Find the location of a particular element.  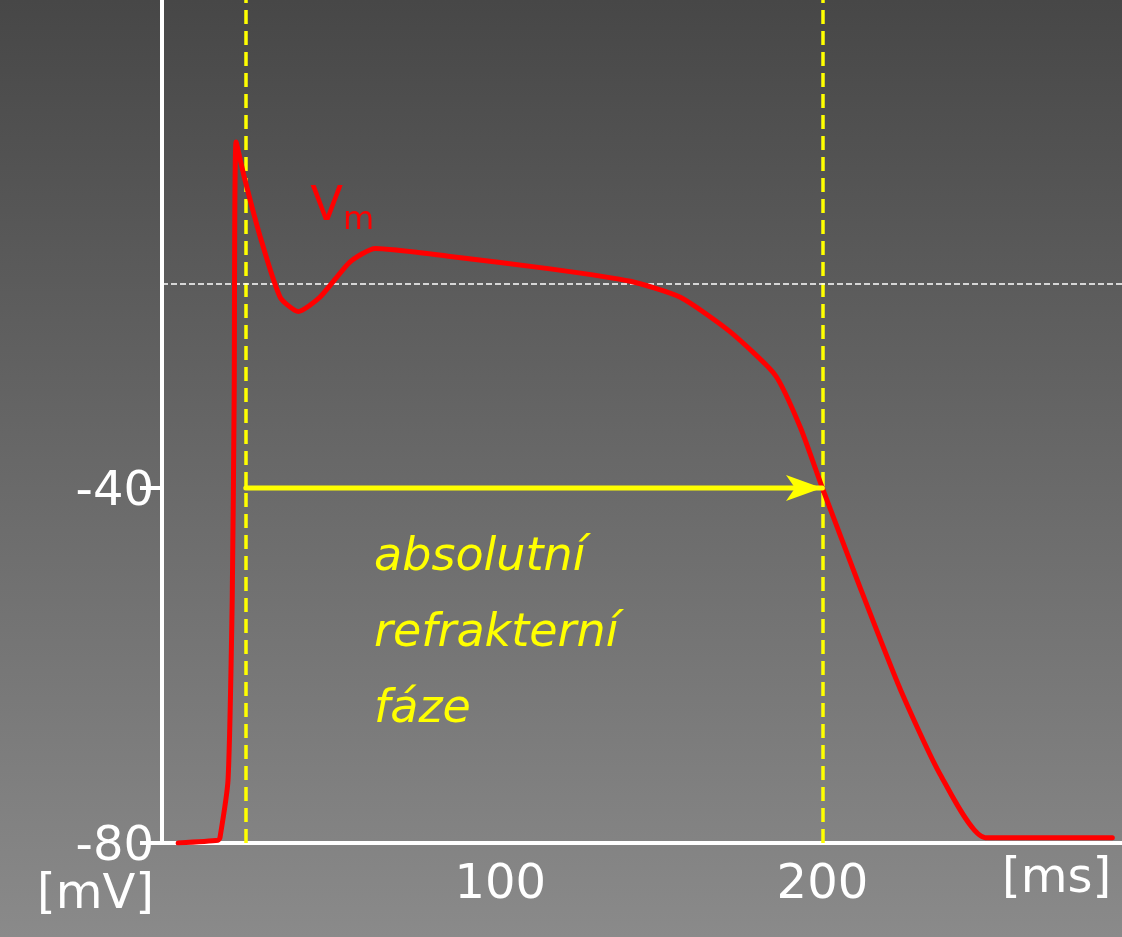

x-tick-label: 200 is located at coordinates (822, 881).